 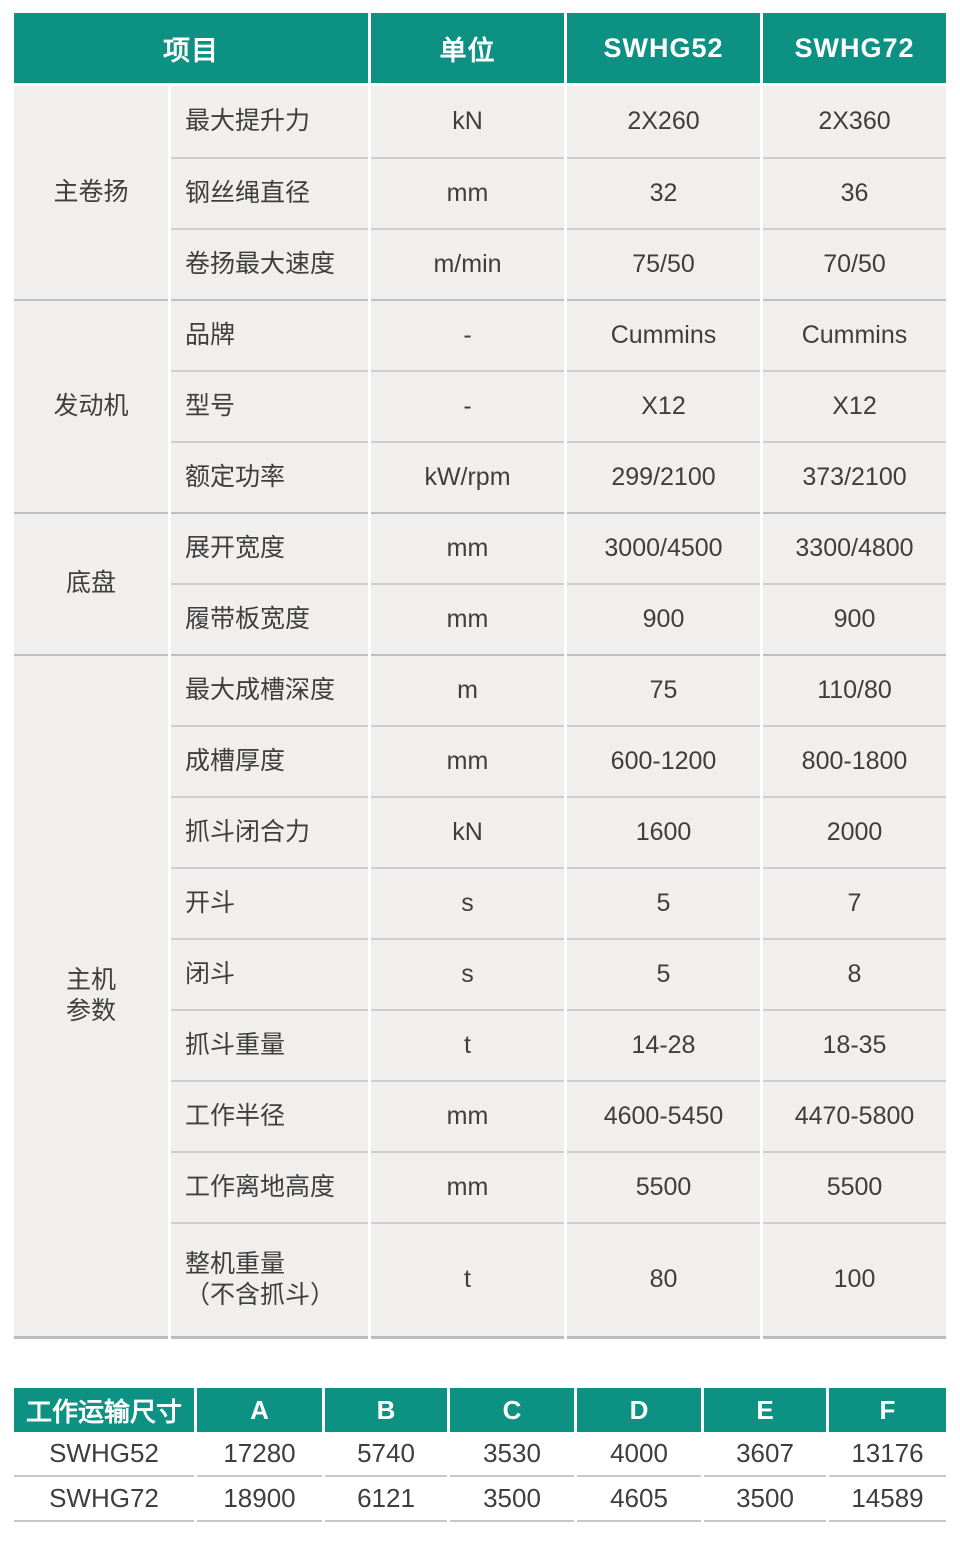 I want to click on header-cell-unit: 单位, so click(x=467, y=48).